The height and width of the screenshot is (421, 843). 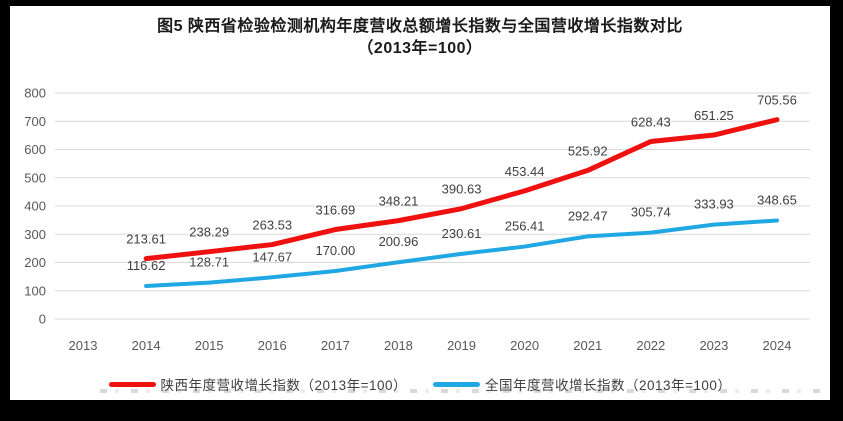 What do you see at coordinates (209, 262) in the screenshot?
I see `data-label: 128.71` at bounding box center [209, 262].